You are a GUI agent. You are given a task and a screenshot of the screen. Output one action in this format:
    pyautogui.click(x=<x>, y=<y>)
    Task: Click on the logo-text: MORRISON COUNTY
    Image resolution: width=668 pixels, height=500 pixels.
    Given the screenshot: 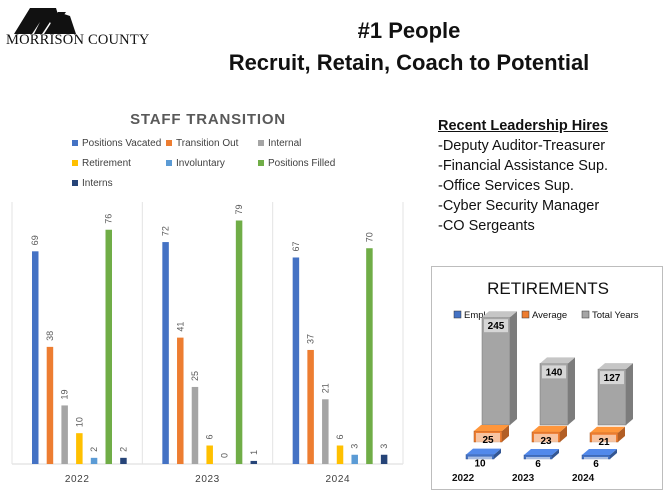 What is the action you would take?
    pyautogui.click(x=78, y=40)
    